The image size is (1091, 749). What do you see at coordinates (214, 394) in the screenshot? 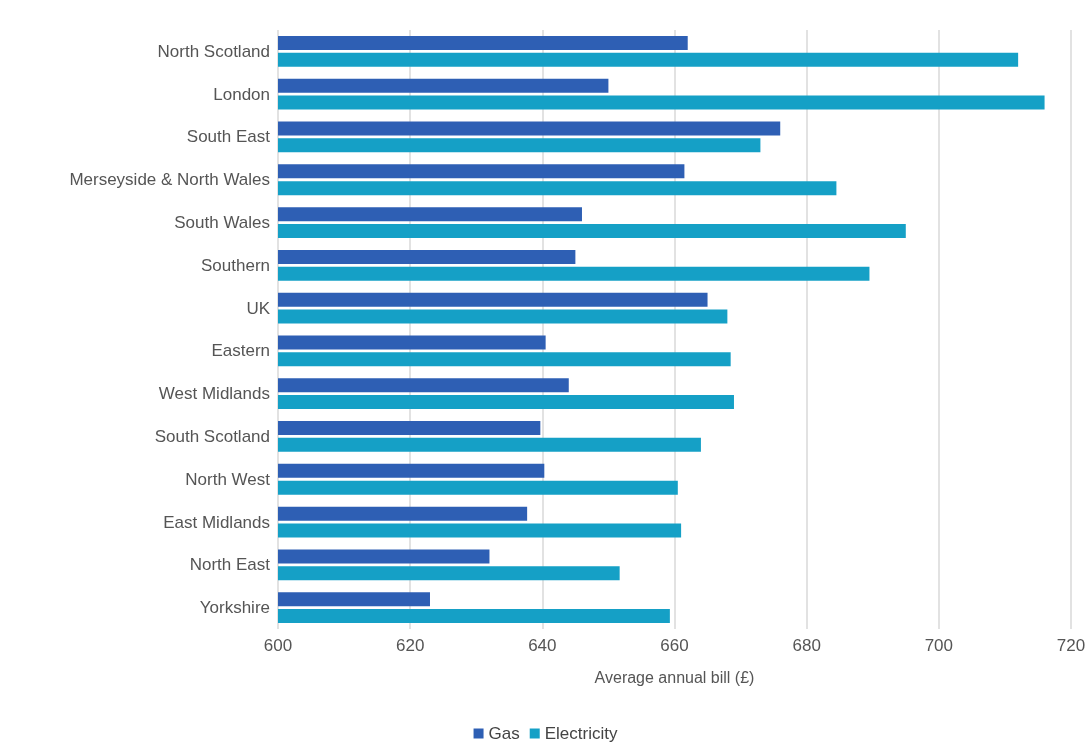
I see `y-tick-label: West Midlands` at bounding box center [214, 394].